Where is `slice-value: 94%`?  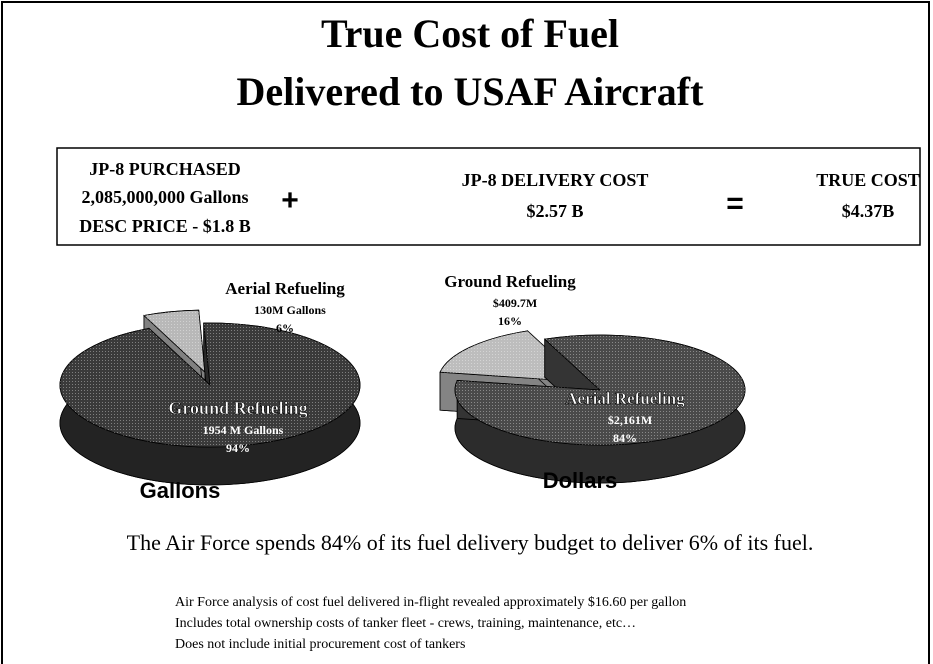
slice-value: 94% is located at coordinates (238, 448).